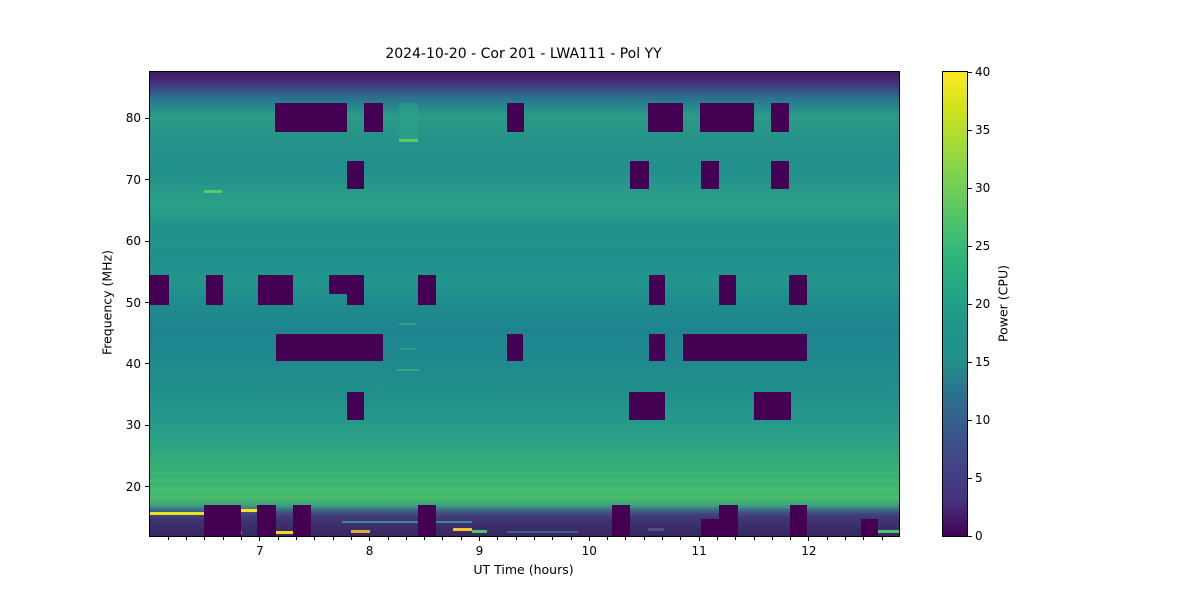 This screenshot has width=1200, height=600. Describe the element at coordinates (133, 363) in the screenshot. I see `y-tick-label: 40` at that location.